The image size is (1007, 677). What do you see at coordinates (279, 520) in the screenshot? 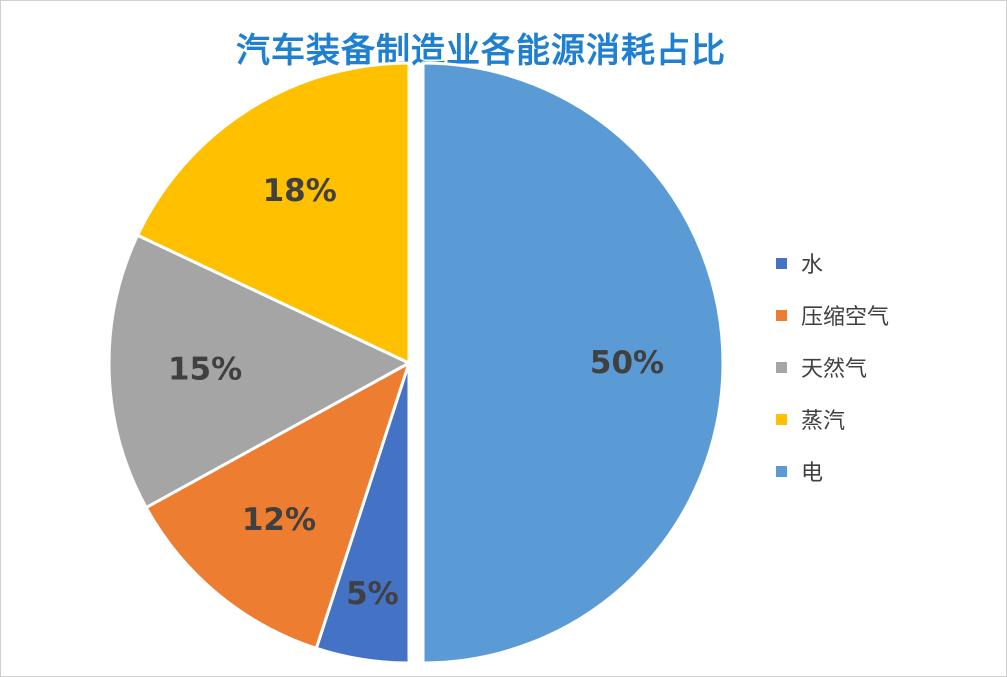
I see `slice-label-2: 12%` at bounding box center [279, 520].